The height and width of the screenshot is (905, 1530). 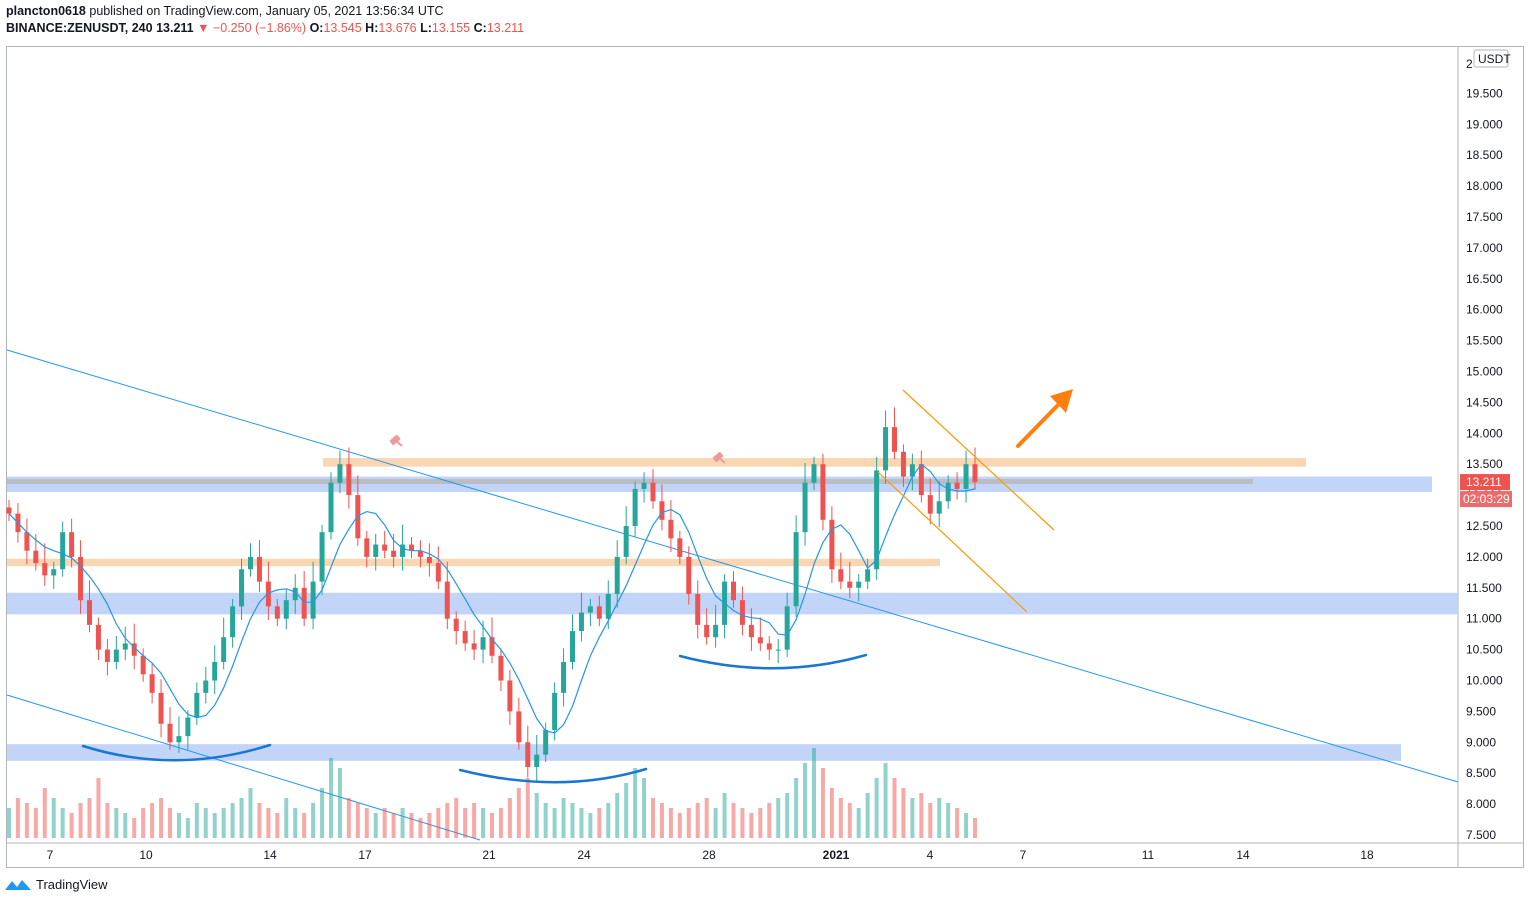 What do you see at coordinates (630, 481) in the screenshot?
I see `zone-grey-band` at bounding box center [630, 481].